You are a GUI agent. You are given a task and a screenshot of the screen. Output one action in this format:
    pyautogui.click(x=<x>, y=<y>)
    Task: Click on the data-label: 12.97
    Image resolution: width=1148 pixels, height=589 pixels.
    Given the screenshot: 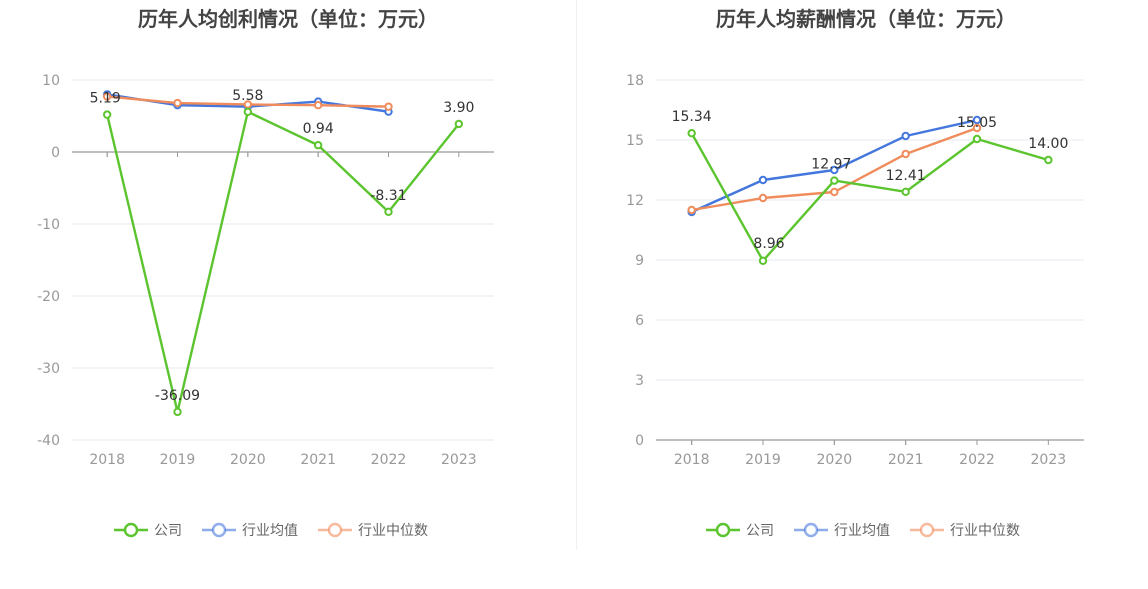 What is the action you would take?
    pyautogui.click(x=831, y=165)
    